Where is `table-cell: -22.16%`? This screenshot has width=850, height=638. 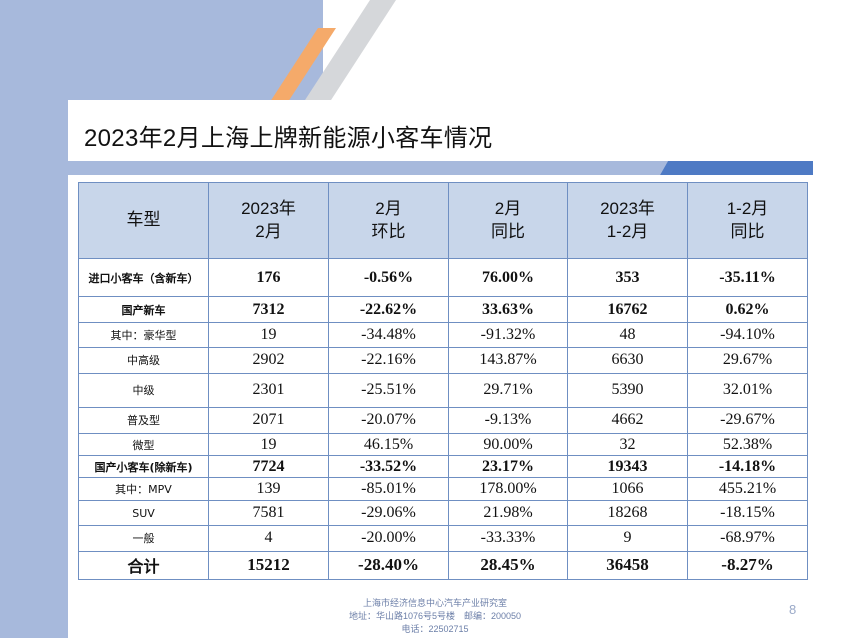
table-cell: -22.16% is located at coordinates (388, 360).